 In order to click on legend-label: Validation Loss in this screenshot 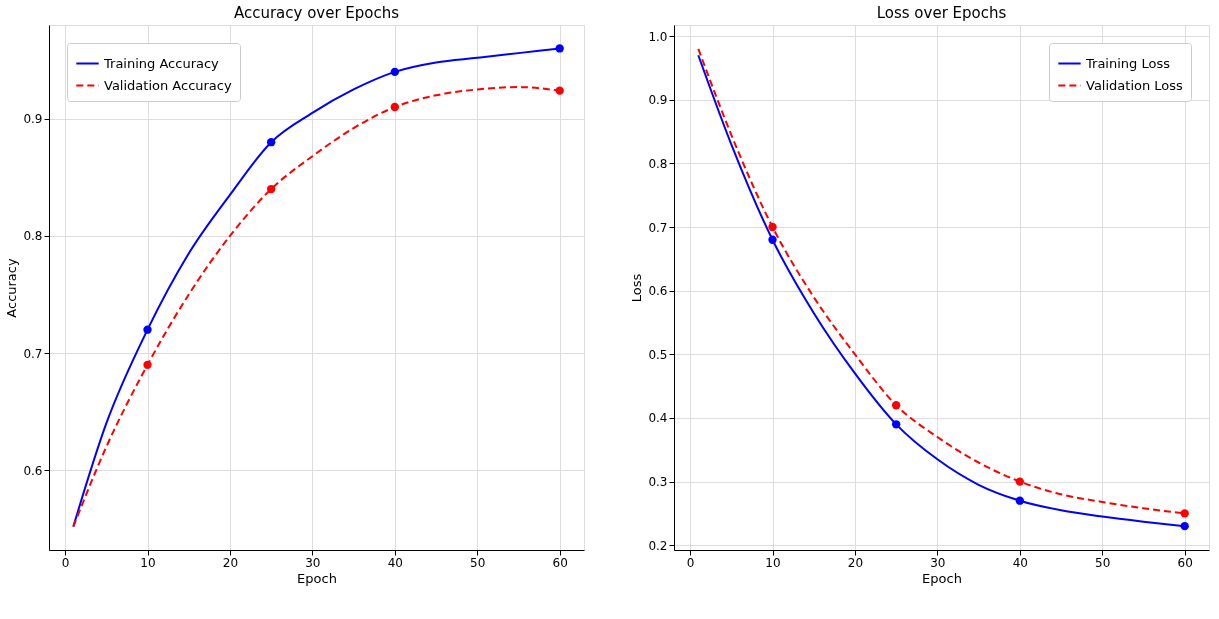, I will do `click(1135, 85)`.